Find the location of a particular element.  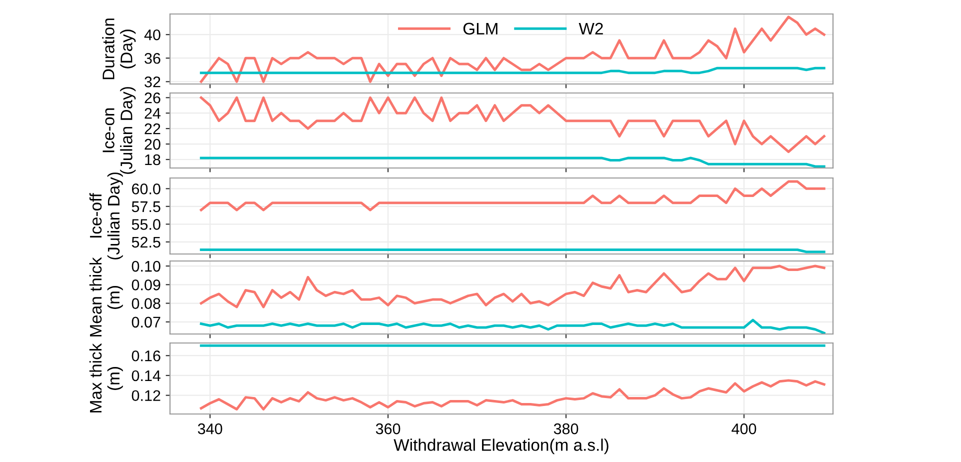

y-tick-label: 0.12 is located at coordinates (146, 396).